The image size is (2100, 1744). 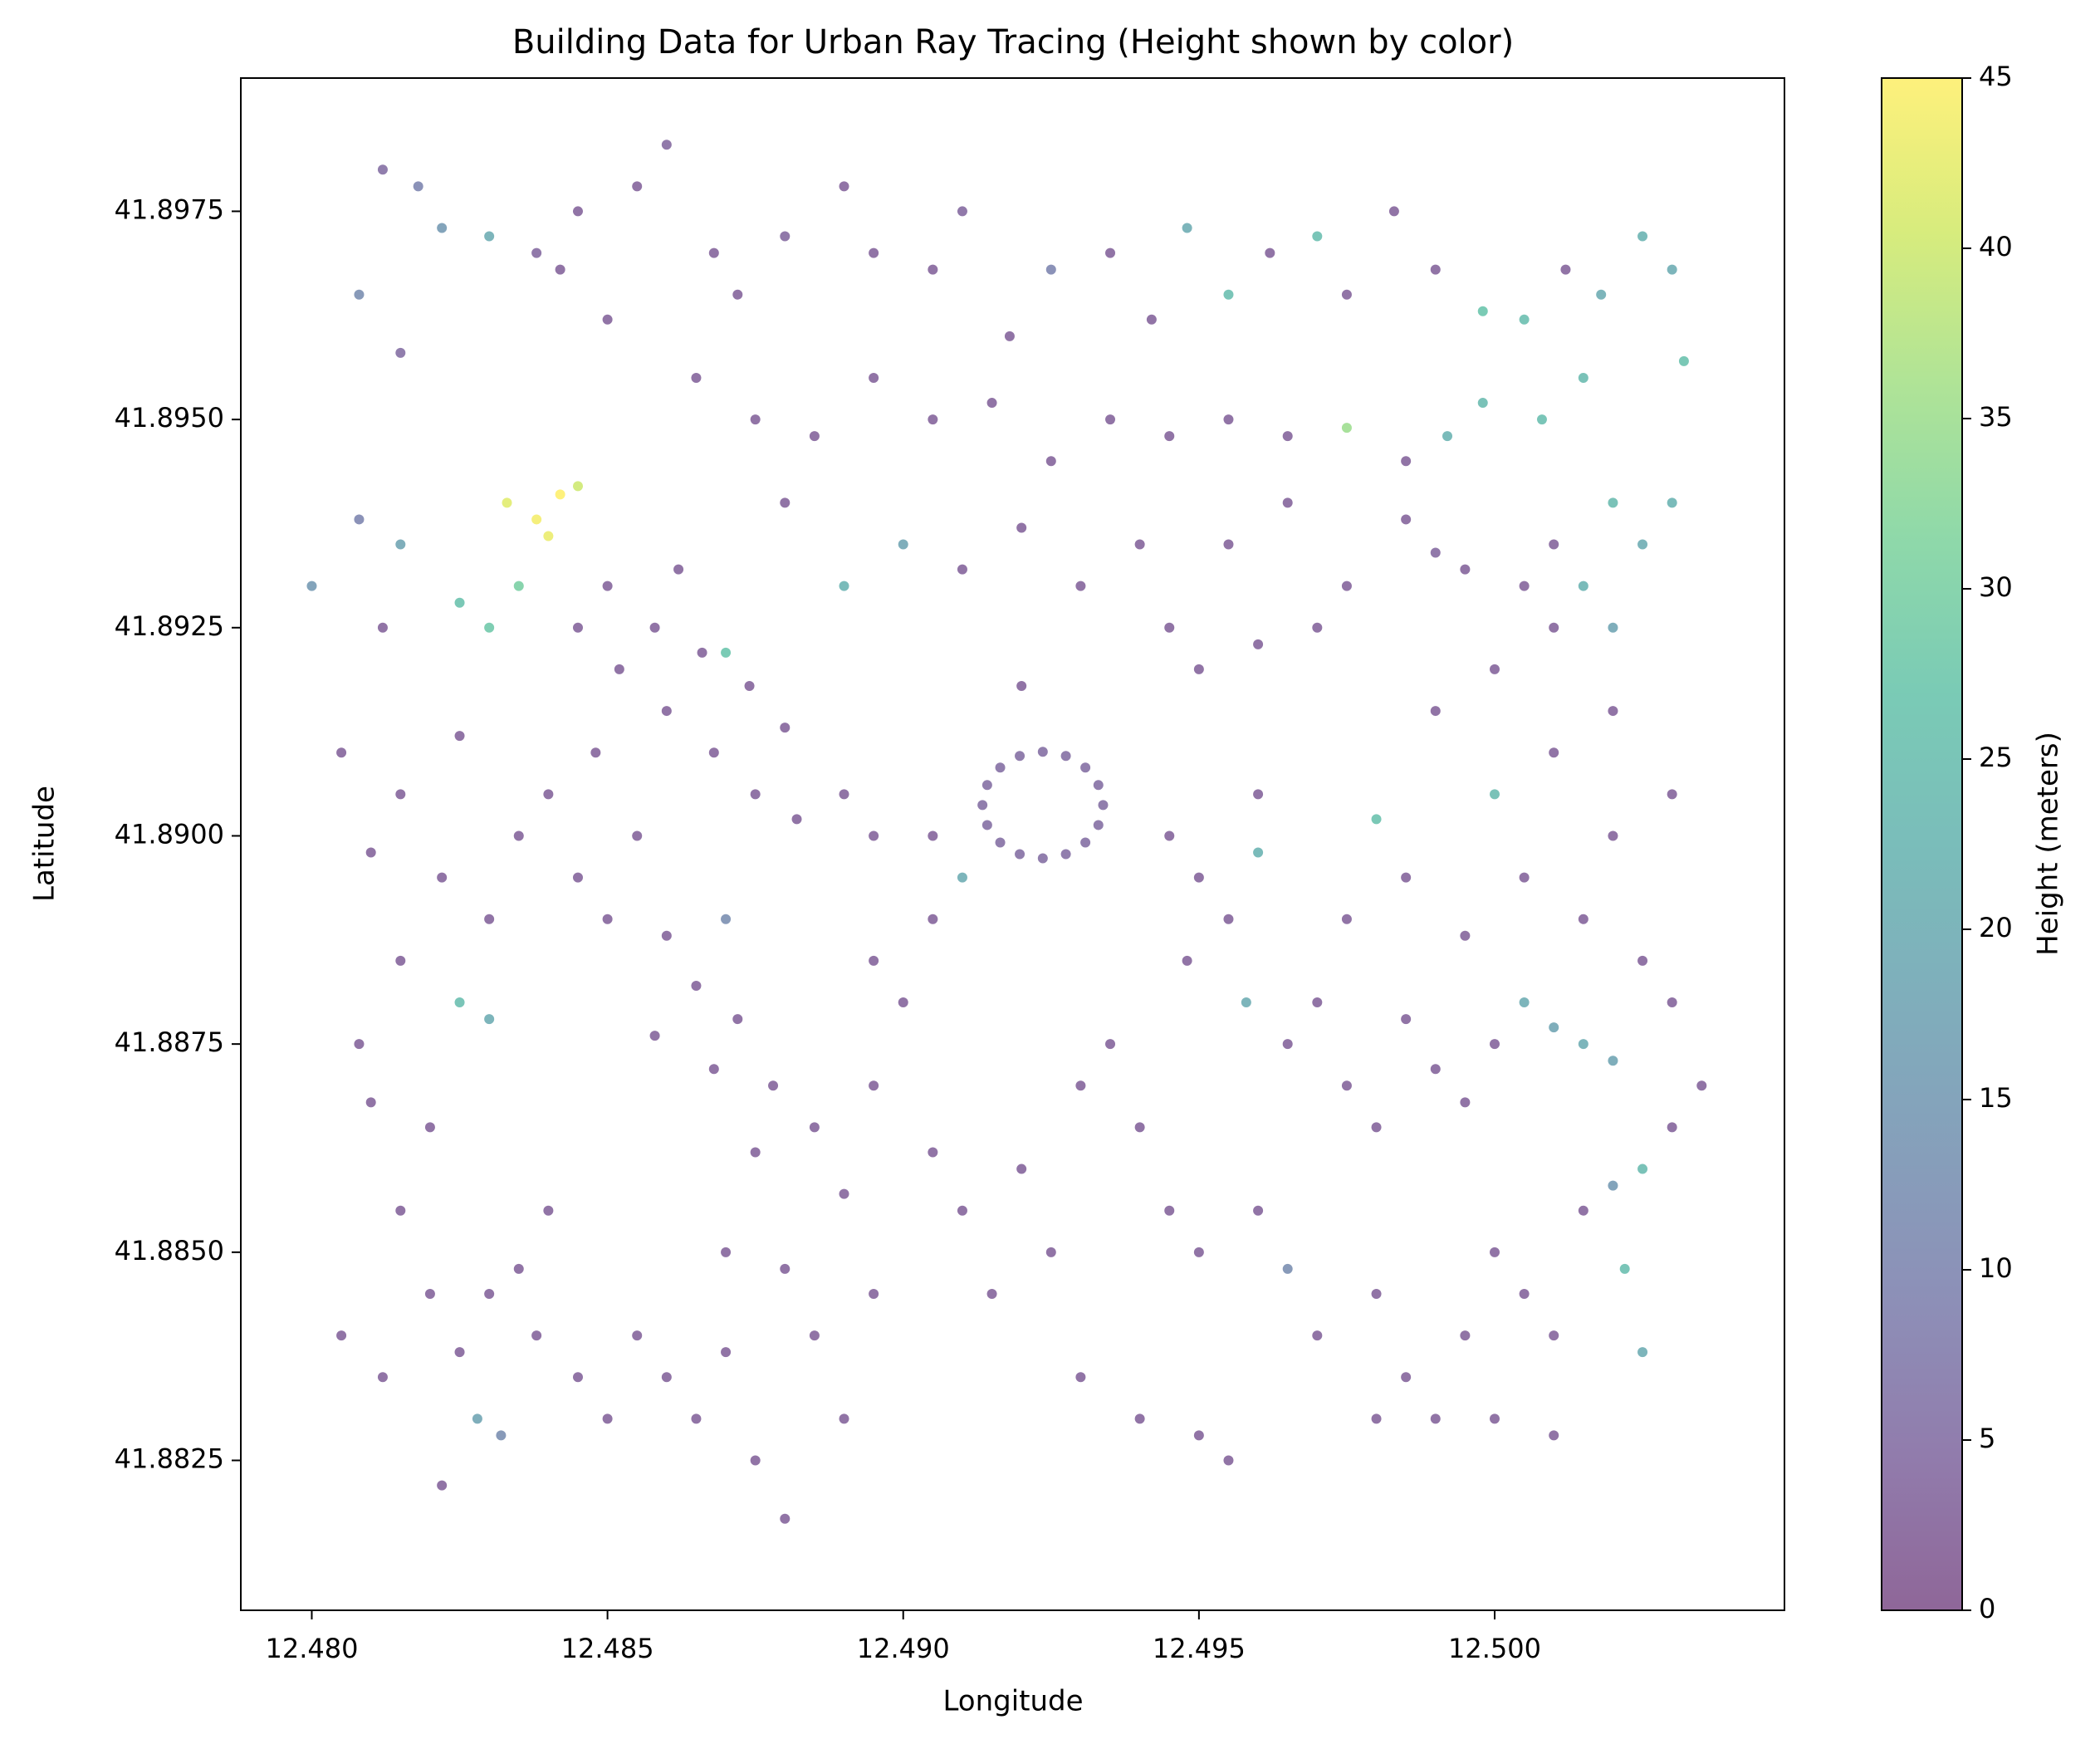 I want to click on colorbar-tick-label: 25, so click(x=1996, y=758).